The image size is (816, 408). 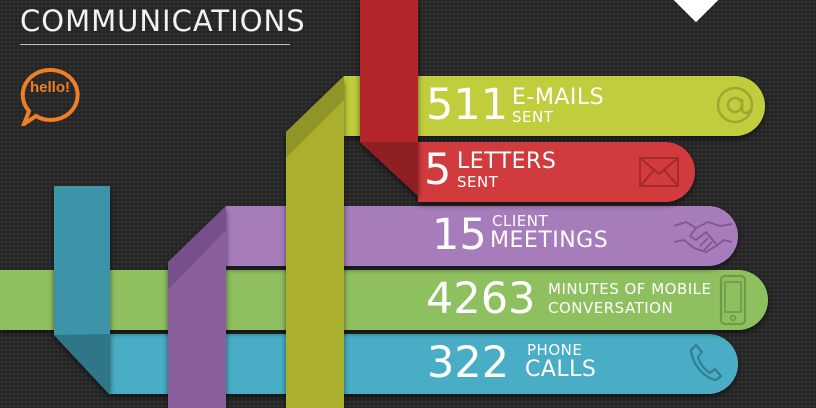 What do you see at coordinates (705, 362) in the screenshot?
I see `phone-handset-icon` at bounding box center [705, 362].